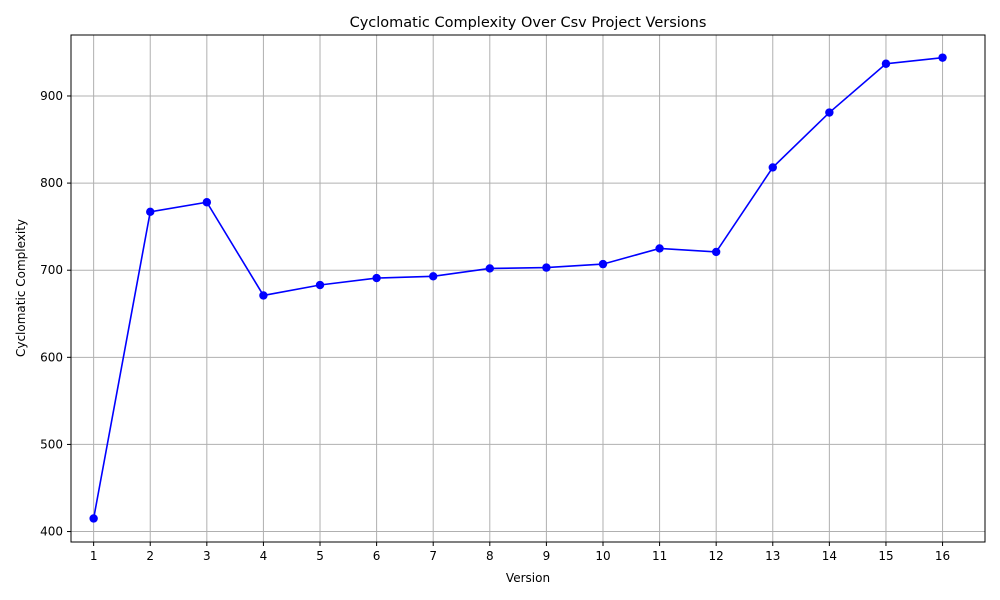 The image size is (1000, 600). What do you see at coordinates (51, 270) in the screenshot?
I see `y-tick-label: 700` at bounding box center [51, 270].